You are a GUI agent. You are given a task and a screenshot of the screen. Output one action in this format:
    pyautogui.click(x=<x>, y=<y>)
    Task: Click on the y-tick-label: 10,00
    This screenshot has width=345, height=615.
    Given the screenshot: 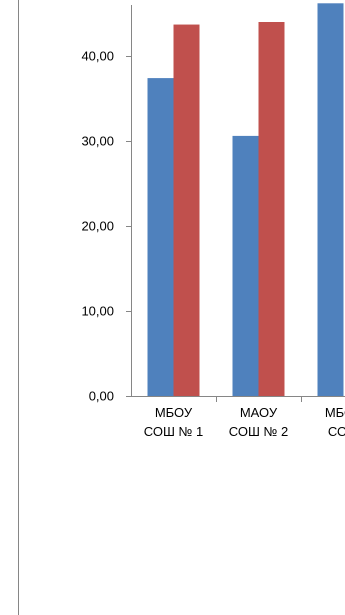 What is the action you would take?
    pyautogui.click(x=97, y=311)
    